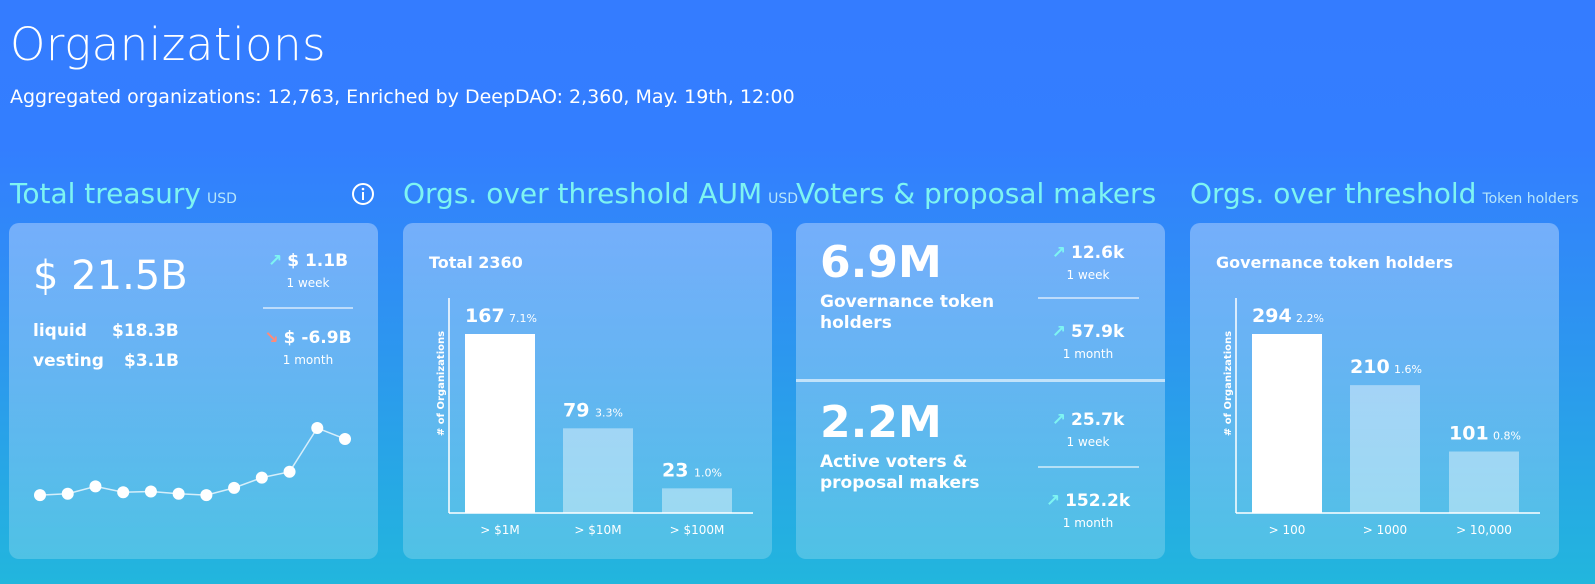 The height and width of the screenshot is (584, 1595). I want to click on holders-month-change: ↗ 57.9k 1 month, so click(1088, 341).